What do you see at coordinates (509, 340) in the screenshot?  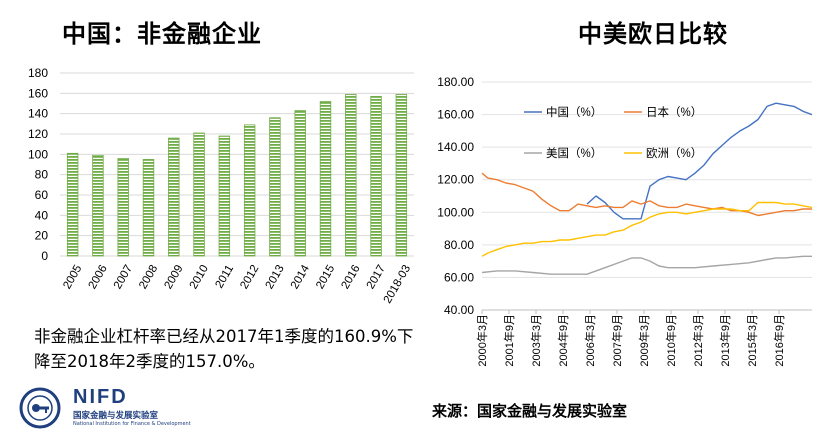 I see `line-x-tick-label: 2001年9月` at bounding box center [509, 340].